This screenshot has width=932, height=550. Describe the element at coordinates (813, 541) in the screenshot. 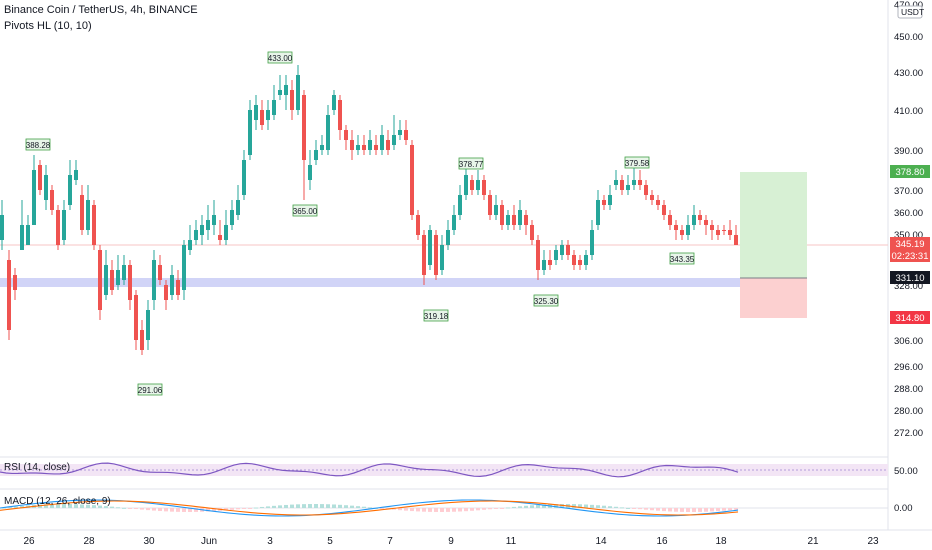

I see `date-tick-label: 21` at that location.